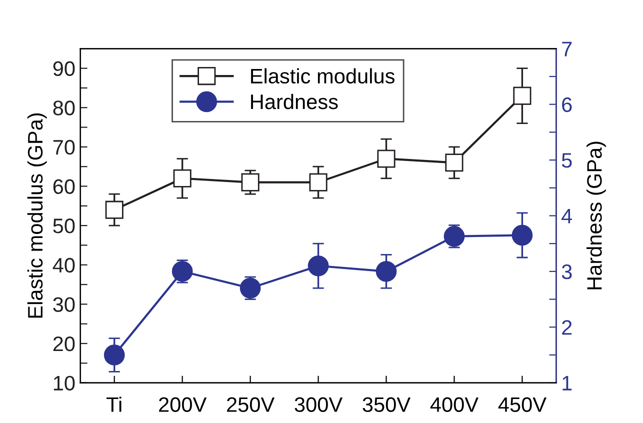  Describe the element at coordinates (567, 160) in the screenshot. I see `y2-tick-label: 5` at that location.